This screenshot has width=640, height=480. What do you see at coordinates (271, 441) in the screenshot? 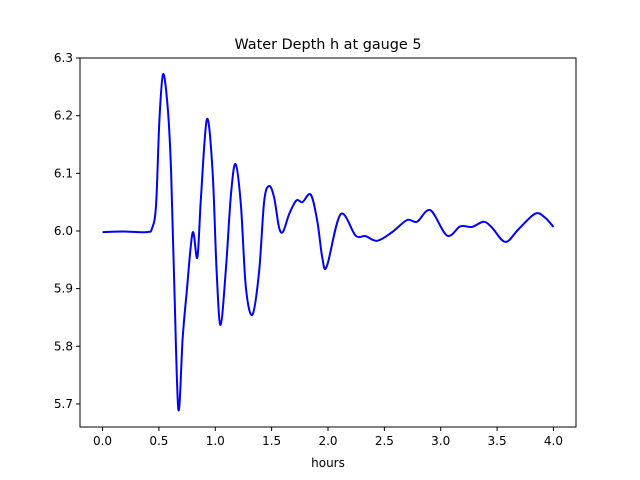
I see `x-tick-label: 1.5` at bounding box center [271, 441].